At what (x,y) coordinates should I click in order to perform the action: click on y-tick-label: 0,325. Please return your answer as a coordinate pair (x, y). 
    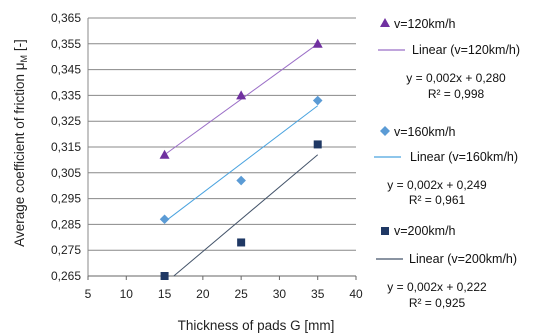
    Looking at the image, I should click on (66, 121).